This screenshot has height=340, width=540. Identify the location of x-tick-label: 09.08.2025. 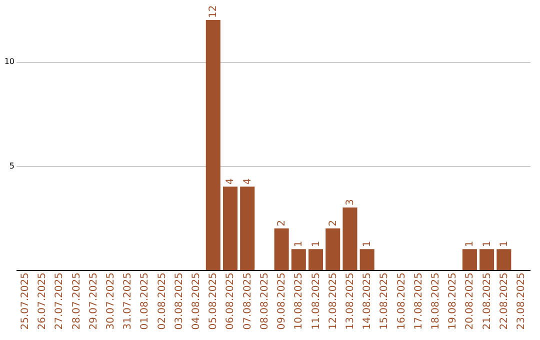
(282, 301).